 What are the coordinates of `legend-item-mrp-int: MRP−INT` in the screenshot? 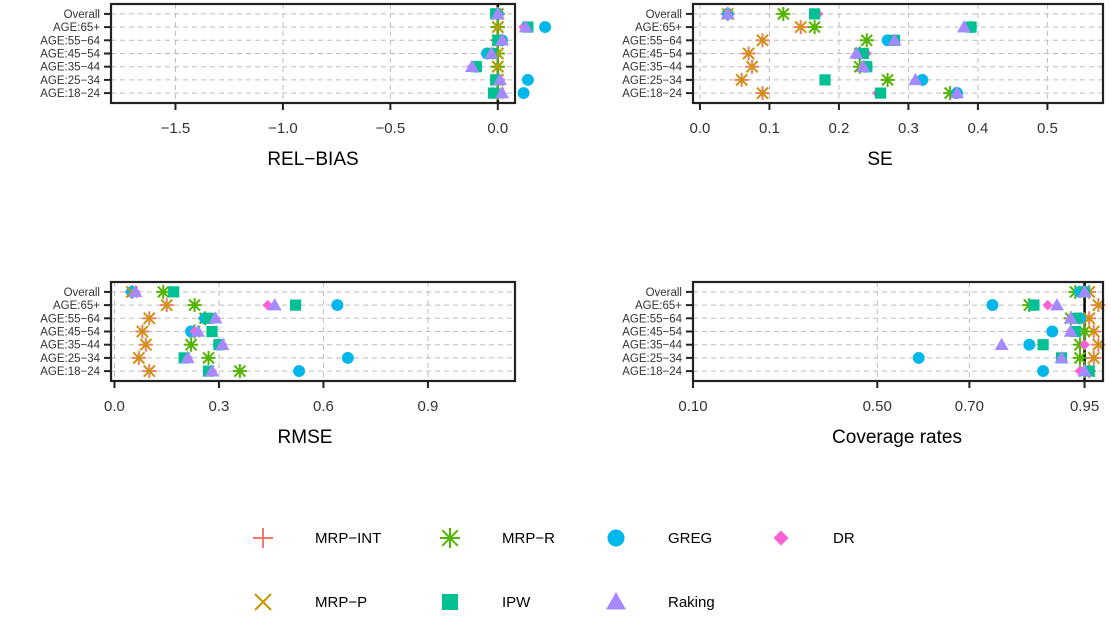 It's located at (317, 538).